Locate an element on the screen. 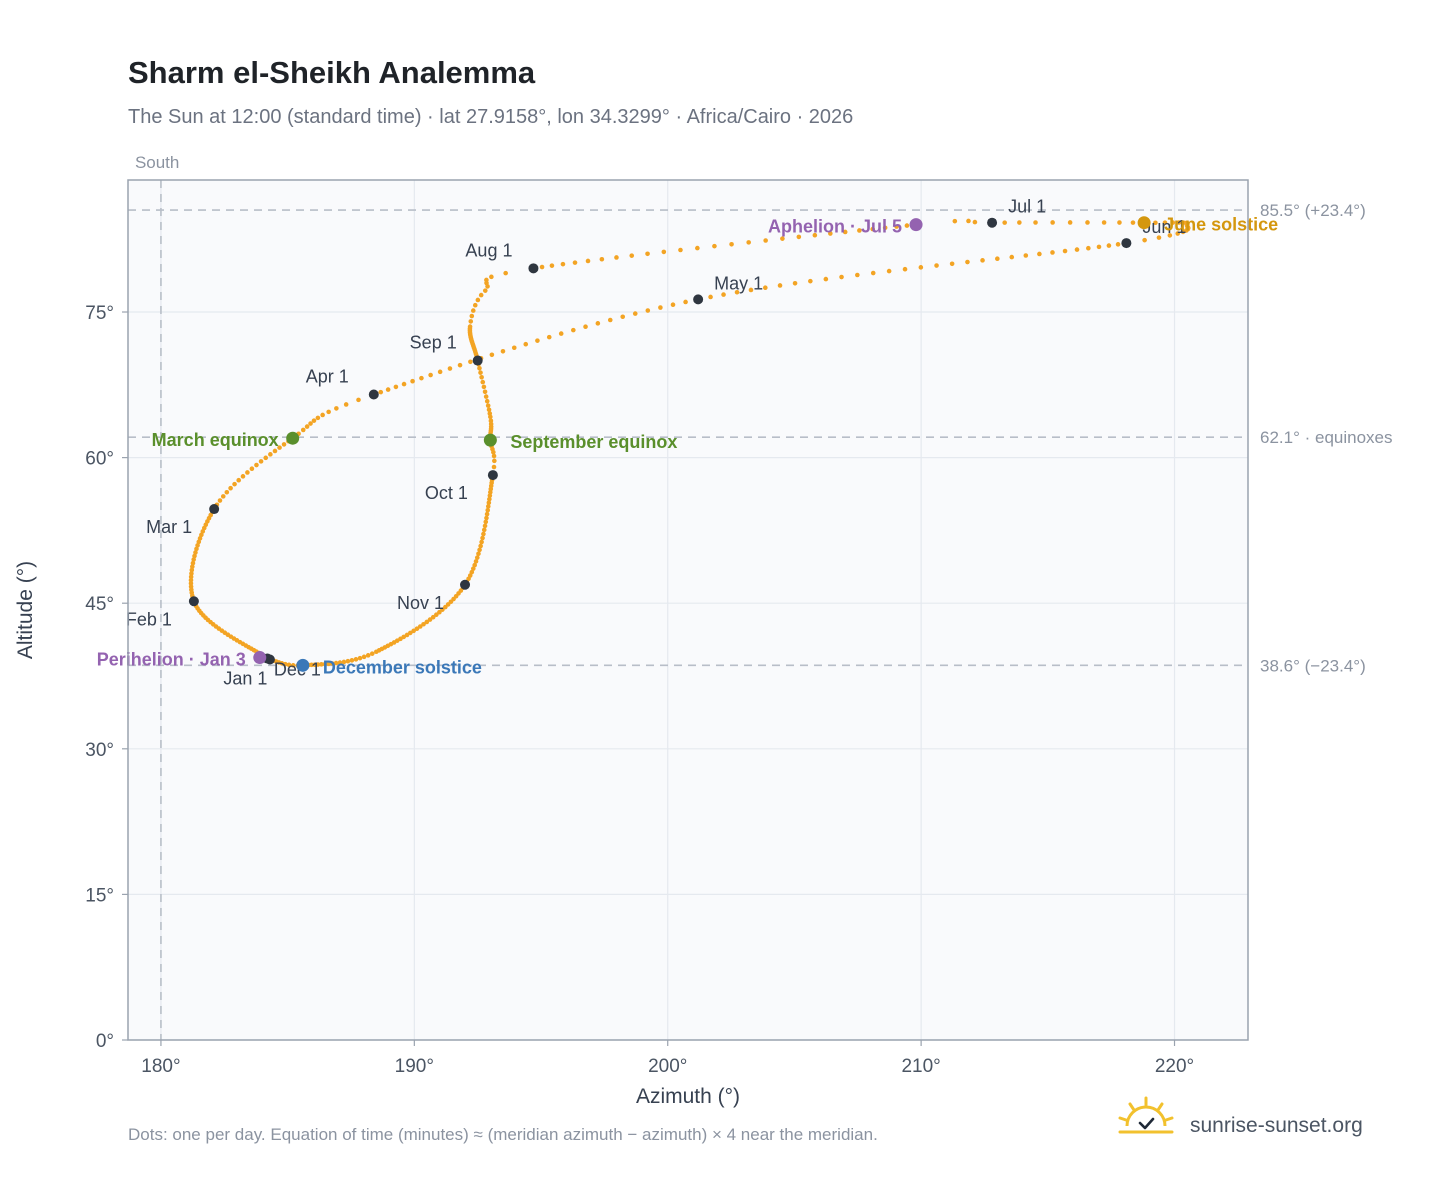 The height and width of the screenshot is (1188, 1448). brand-logo: sunrise-sunset.org is located at coordinates (1240, 1116).